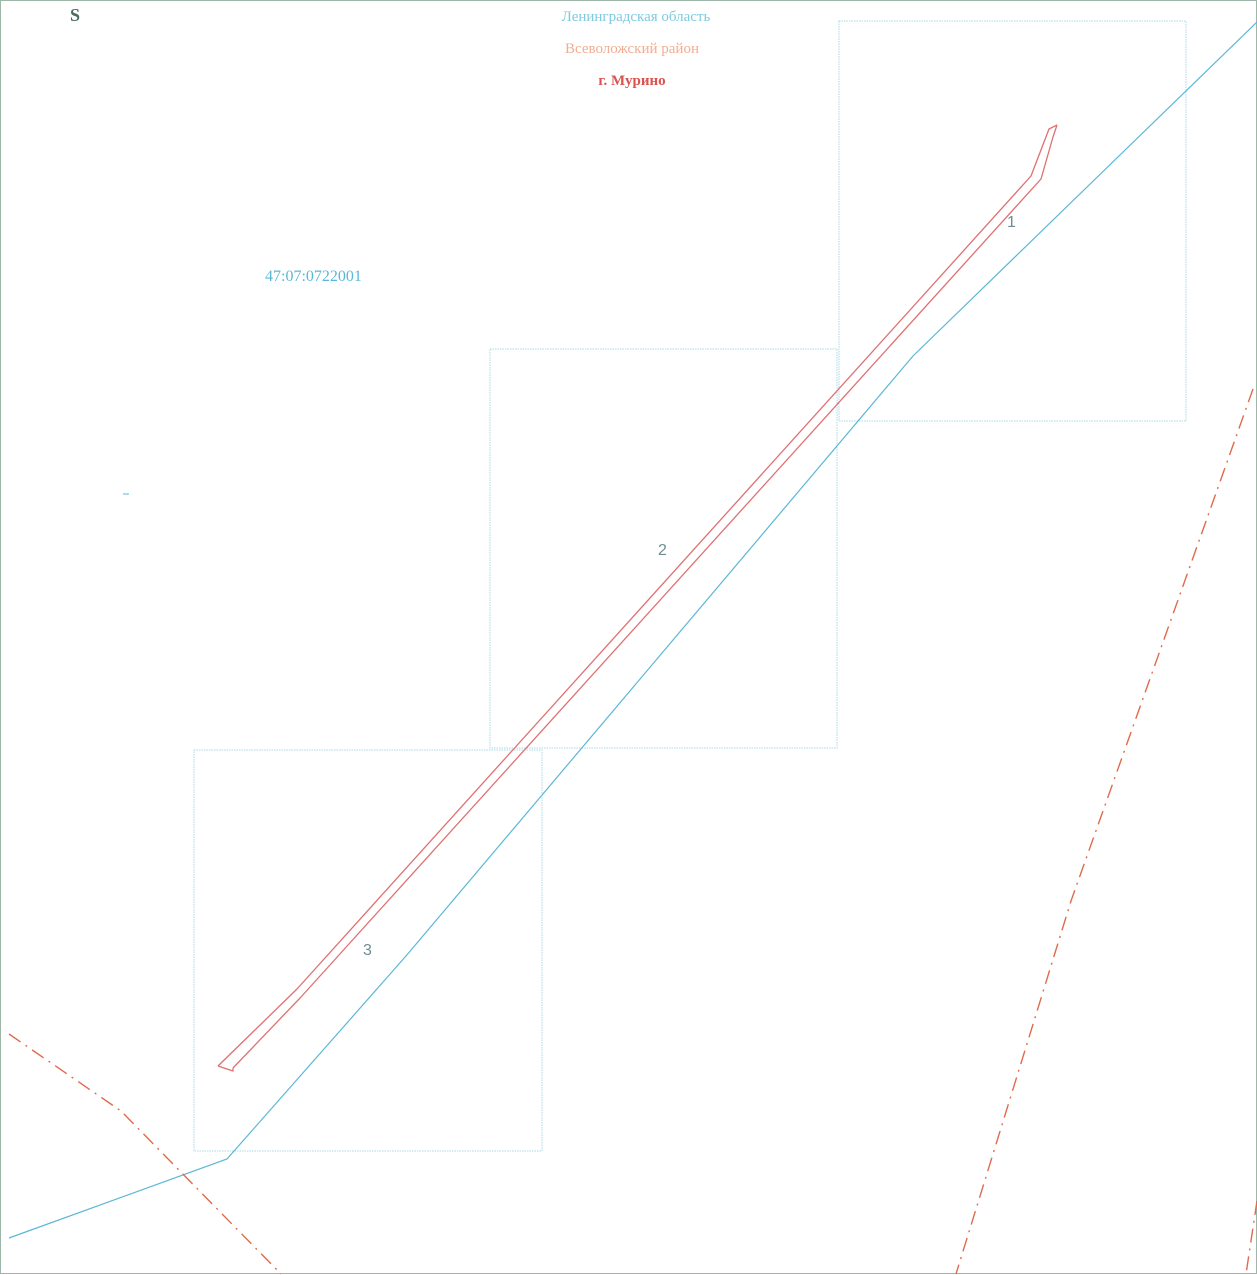 The height and width of the screenshot is (1275, 1257). Describe the element at coordinates (636, 17) in the screenshot. I see `region-name: Ленинградская область` at that location.